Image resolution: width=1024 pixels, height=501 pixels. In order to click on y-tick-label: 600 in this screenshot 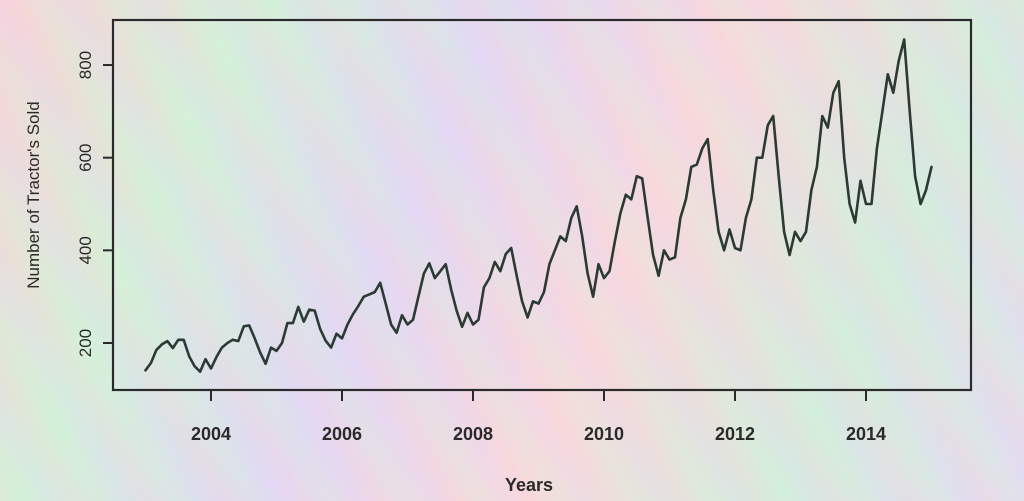, I will do `click(85, 157)`.